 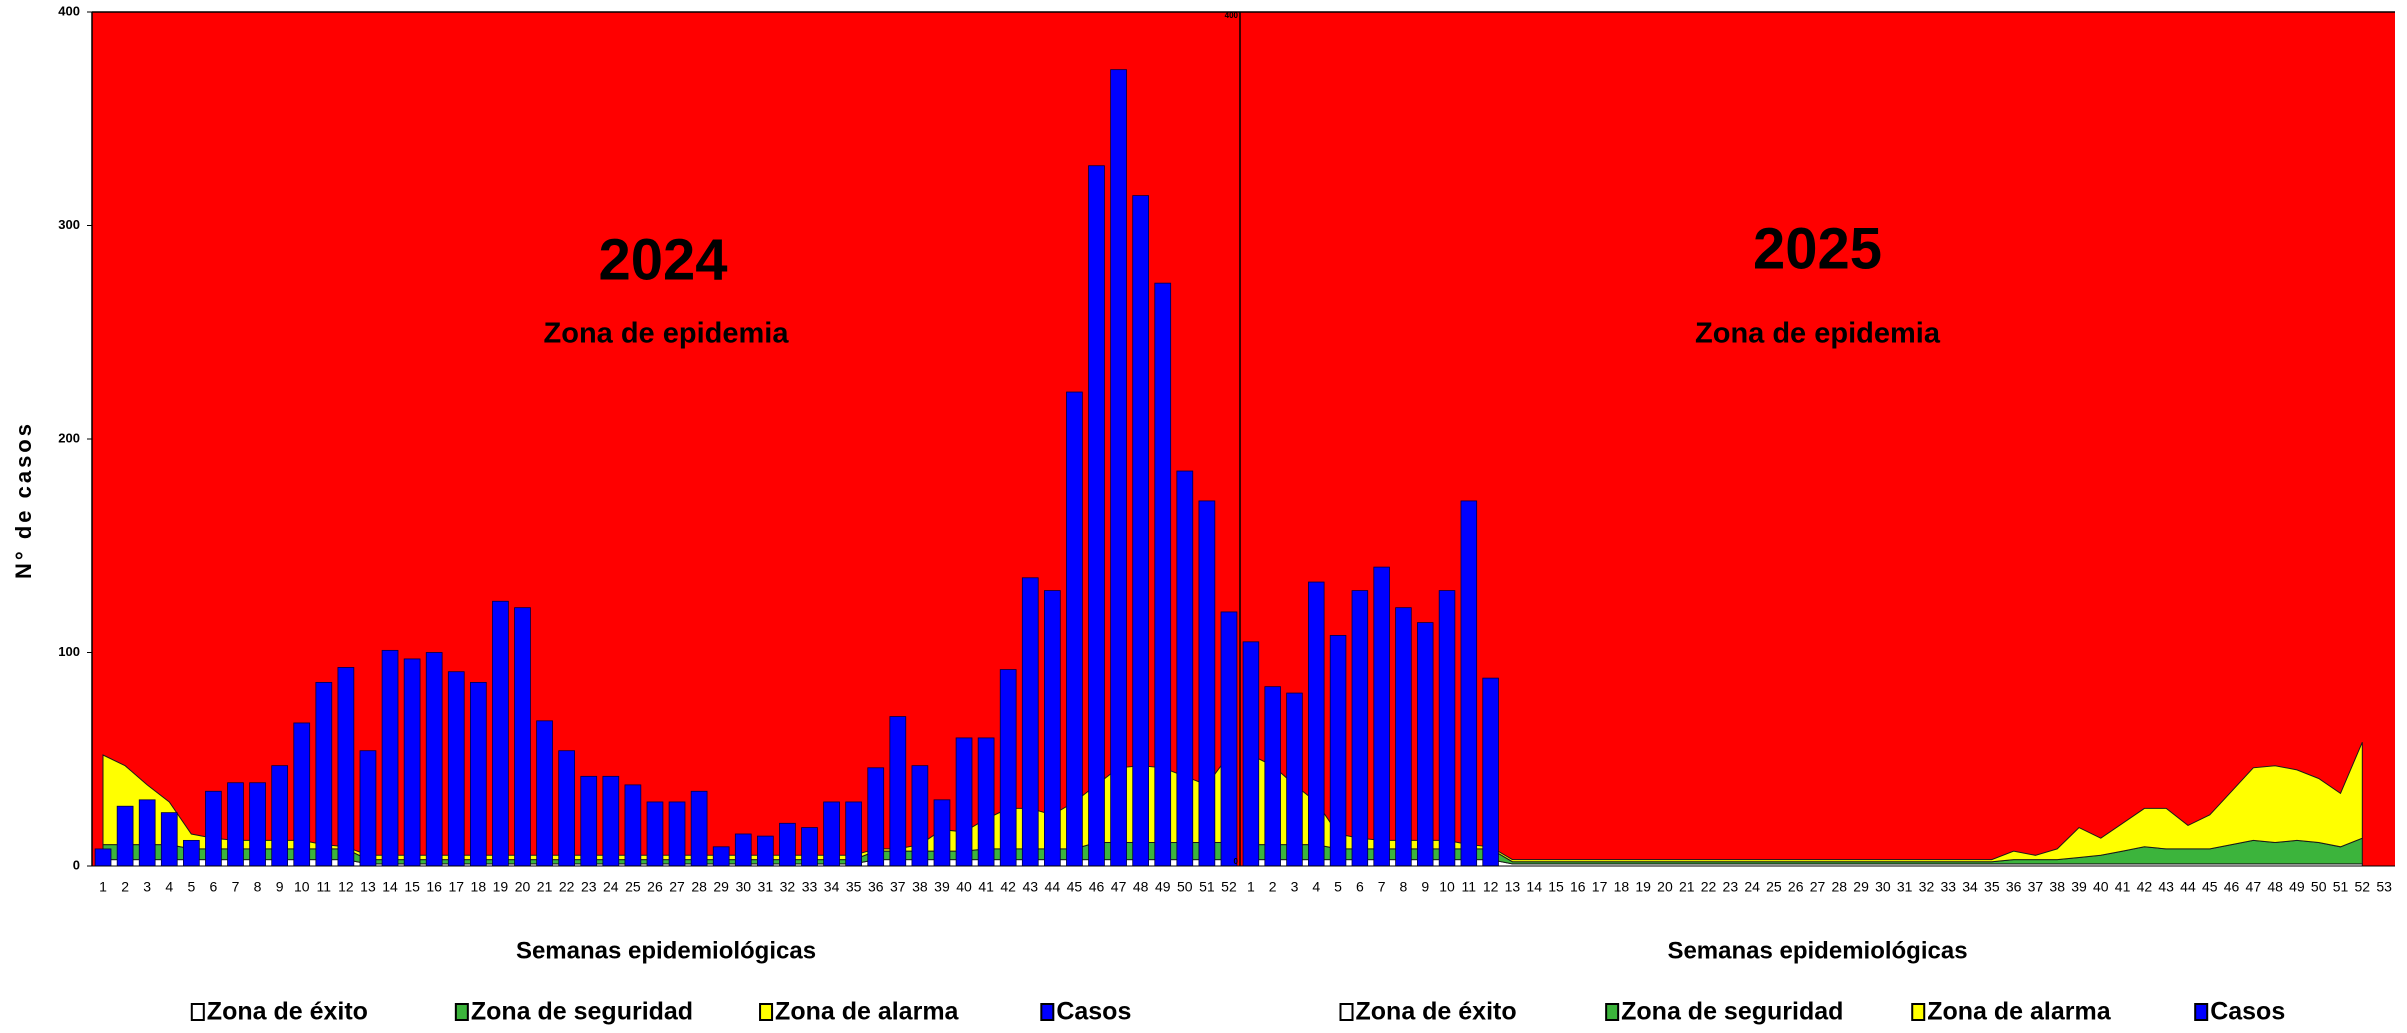 I want to click on x-tick-label: 29, so click(x=1861, y=887).